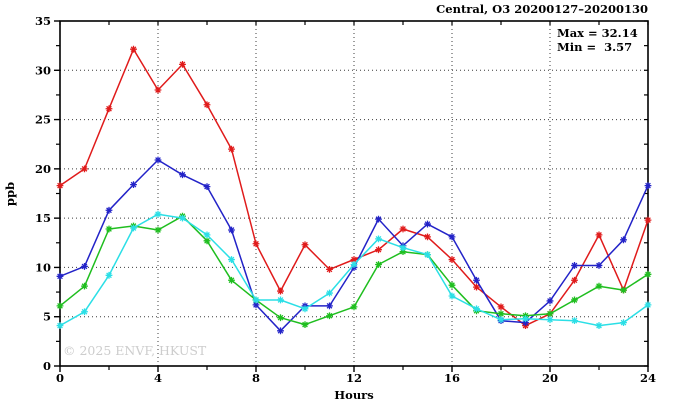 Image resolution: width=674 pixels, height=413 pixels. What do you see at coordinates (43, 21) in the screenshot?
I see `y-tick-label: 35` at bounding box center [43, 21].